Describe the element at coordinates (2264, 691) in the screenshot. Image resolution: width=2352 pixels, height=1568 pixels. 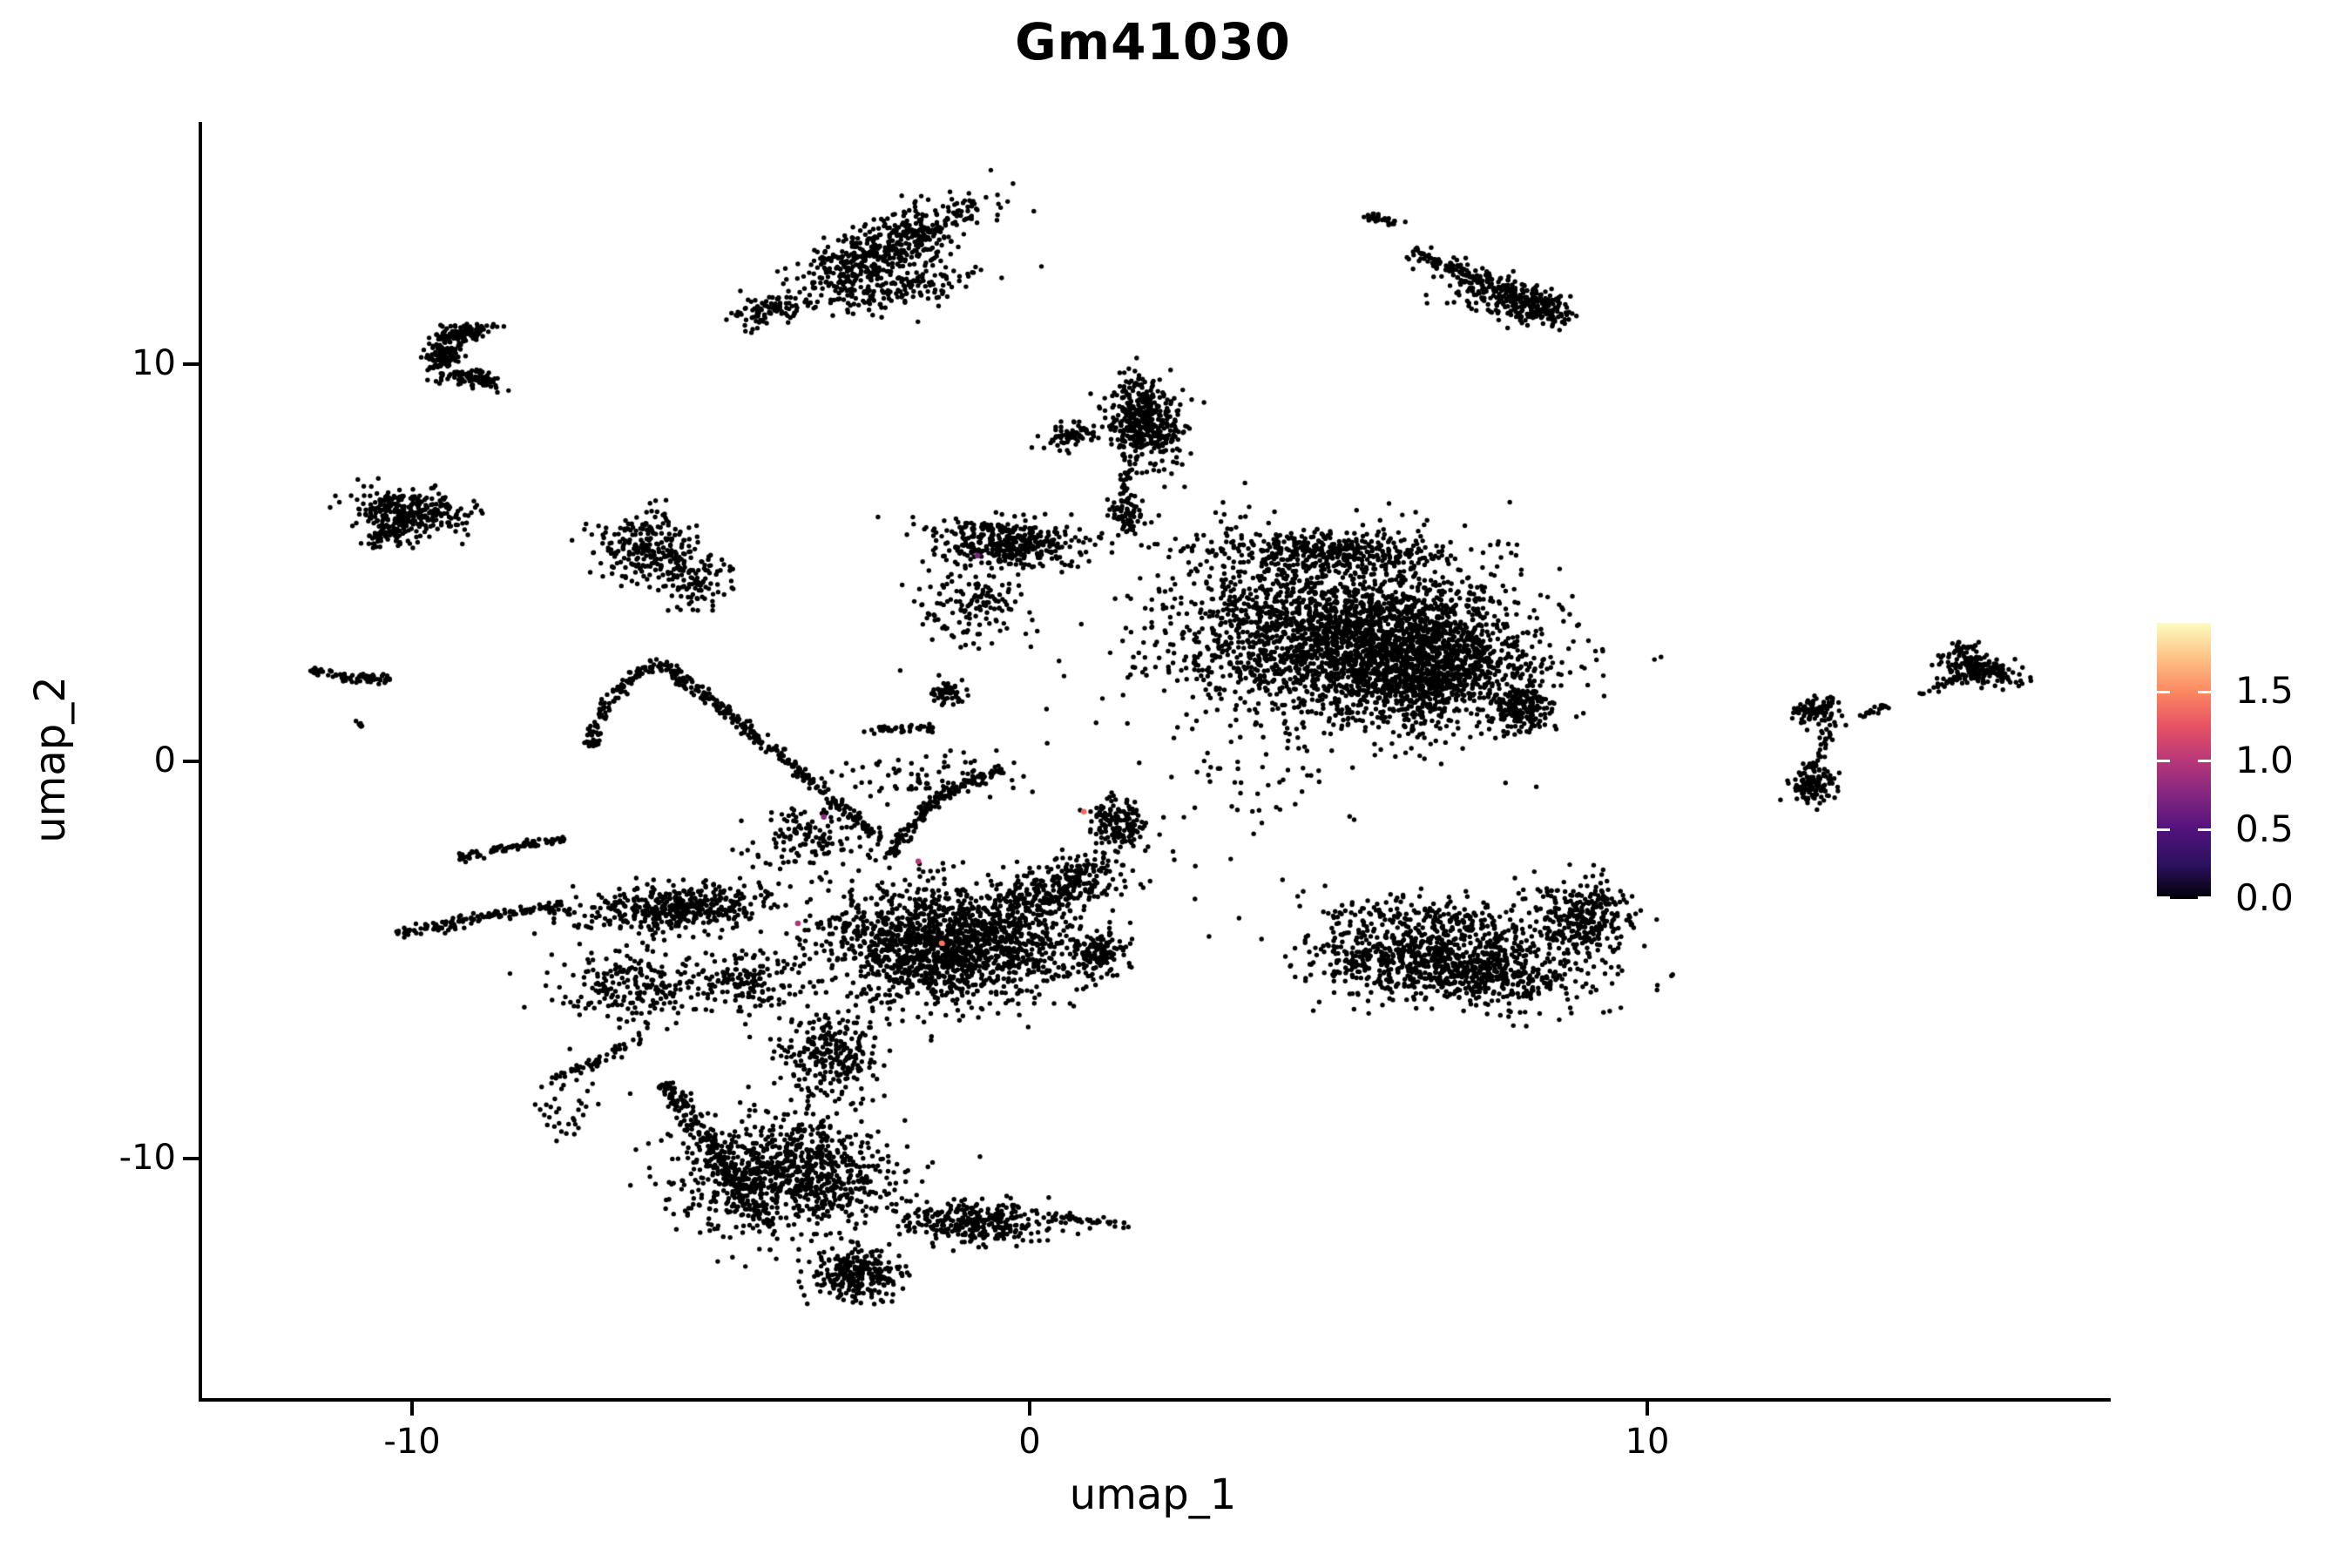
I see `colorbar-tick-label: 1.5` at that location.